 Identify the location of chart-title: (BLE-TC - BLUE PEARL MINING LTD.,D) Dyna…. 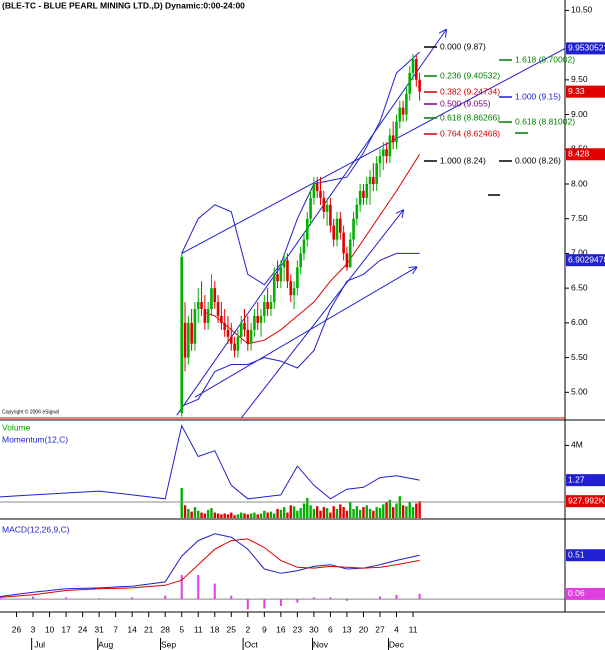
(123, 5).